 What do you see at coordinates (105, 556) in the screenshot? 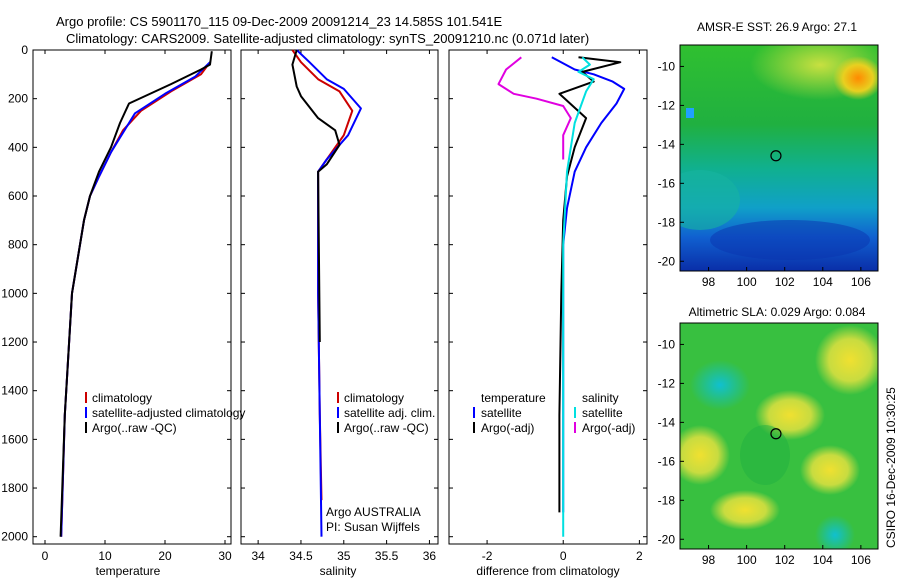
I see `x-tick-label: 10` at bounding box center [105, 556].